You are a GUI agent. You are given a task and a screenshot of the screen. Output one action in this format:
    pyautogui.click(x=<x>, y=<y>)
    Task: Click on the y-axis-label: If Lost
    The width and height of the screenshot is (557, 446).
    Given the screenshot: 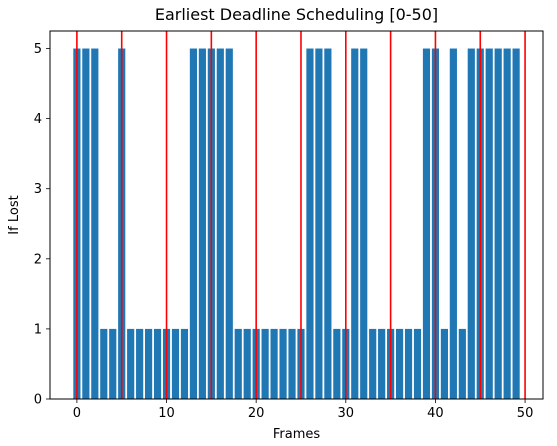 What is the action you would take?
    pyautogui.click(x=14, y=214)
    